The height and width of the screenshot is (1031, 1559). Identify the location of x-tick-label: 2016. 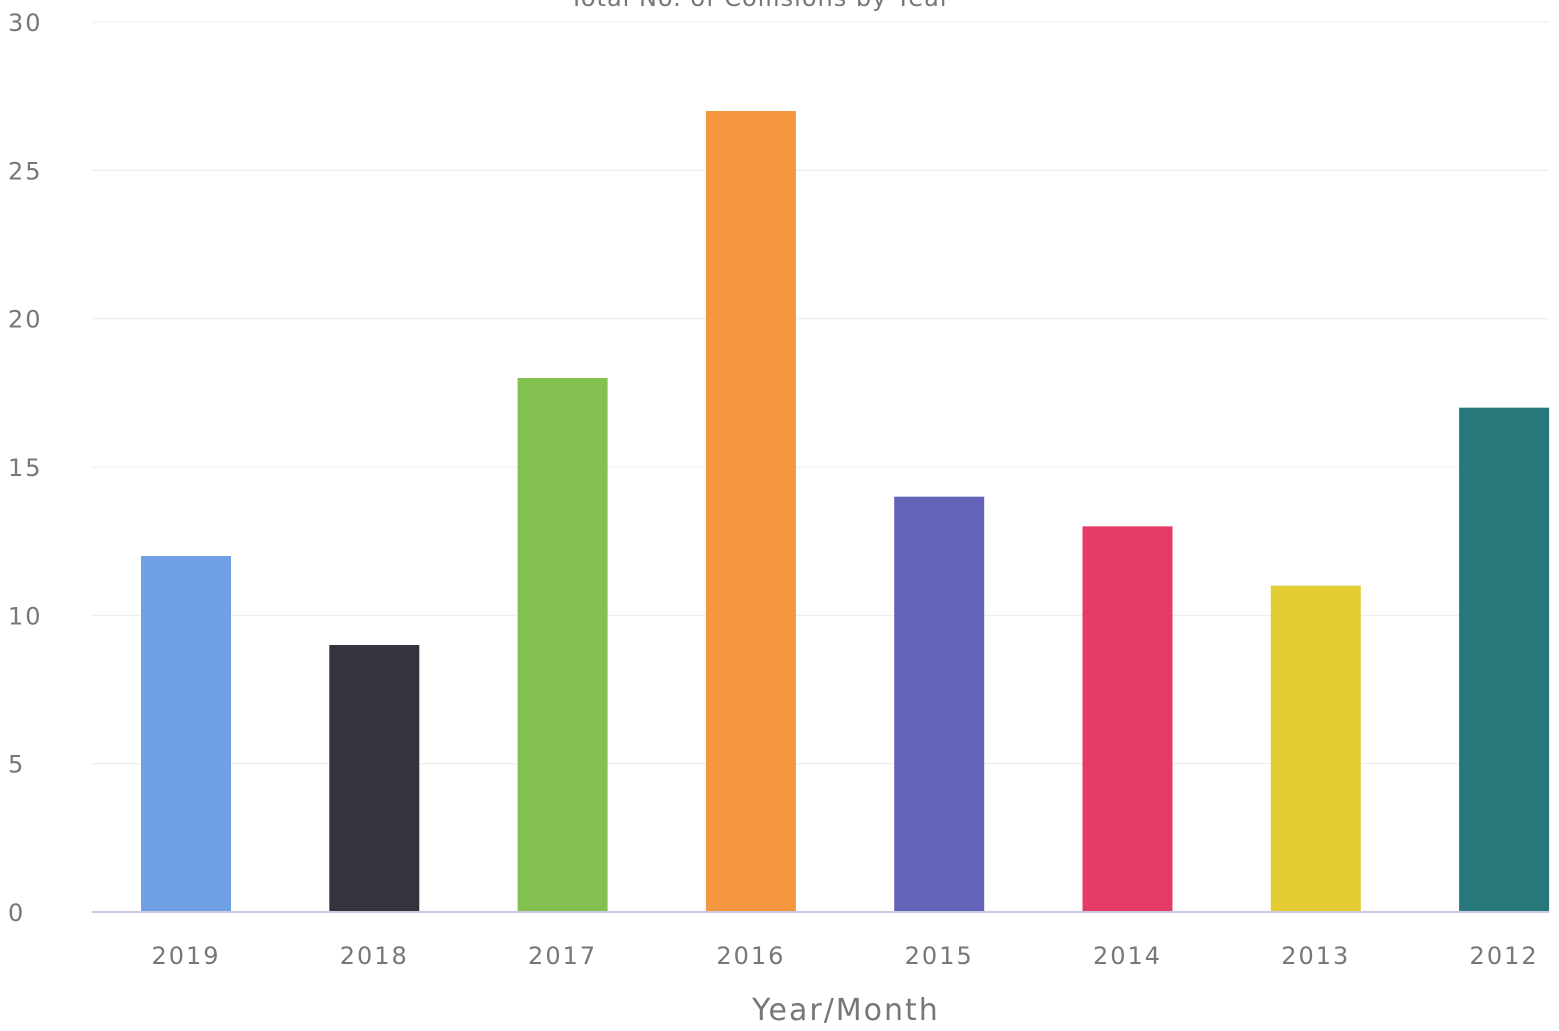
(750, 956).